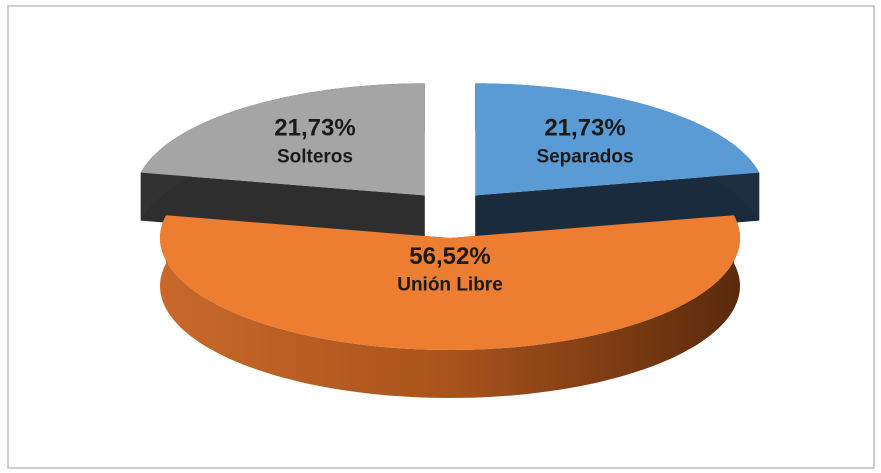 Image resolution: width=881 pixels, height=473 pixels. Describe the element at coordinates (584, 156) in the screenshot. I see `category-label: Separados` at that location.